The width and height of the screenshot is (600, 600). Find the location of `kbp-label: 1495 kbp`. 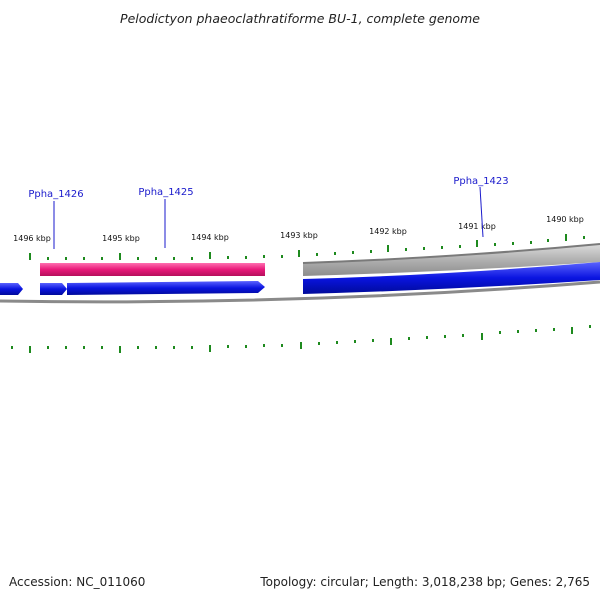

kbp-label: 1495 kbp is located at coordinates (121, 238).